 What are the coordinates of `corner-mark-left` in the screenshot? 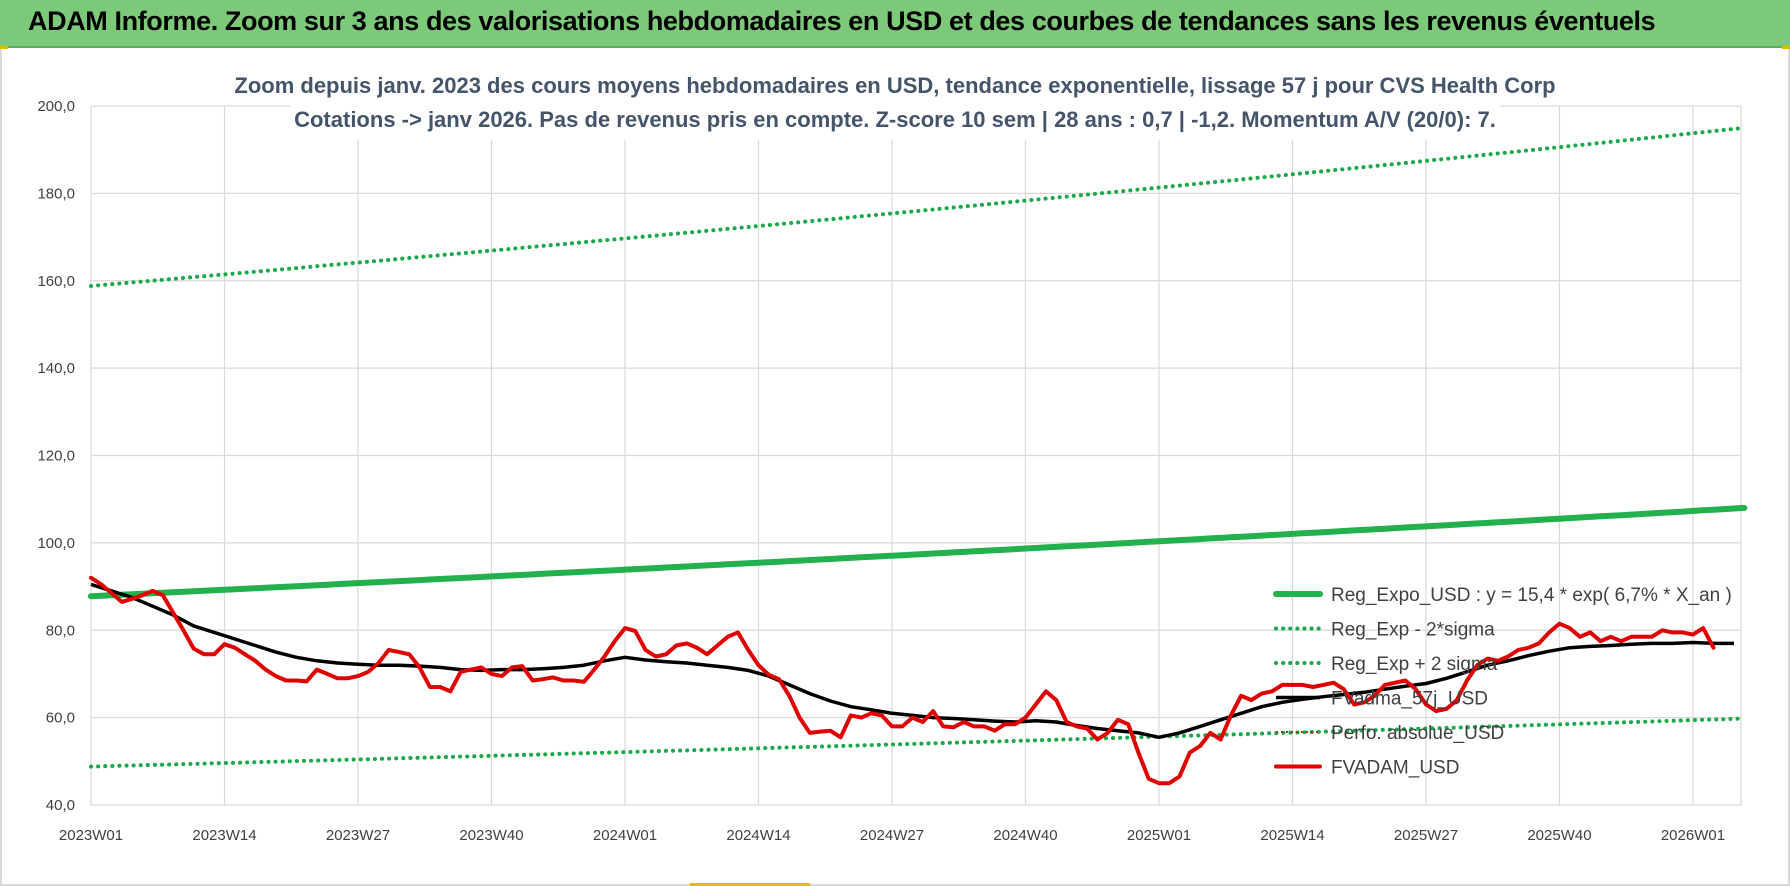 It's located at (4, 47).